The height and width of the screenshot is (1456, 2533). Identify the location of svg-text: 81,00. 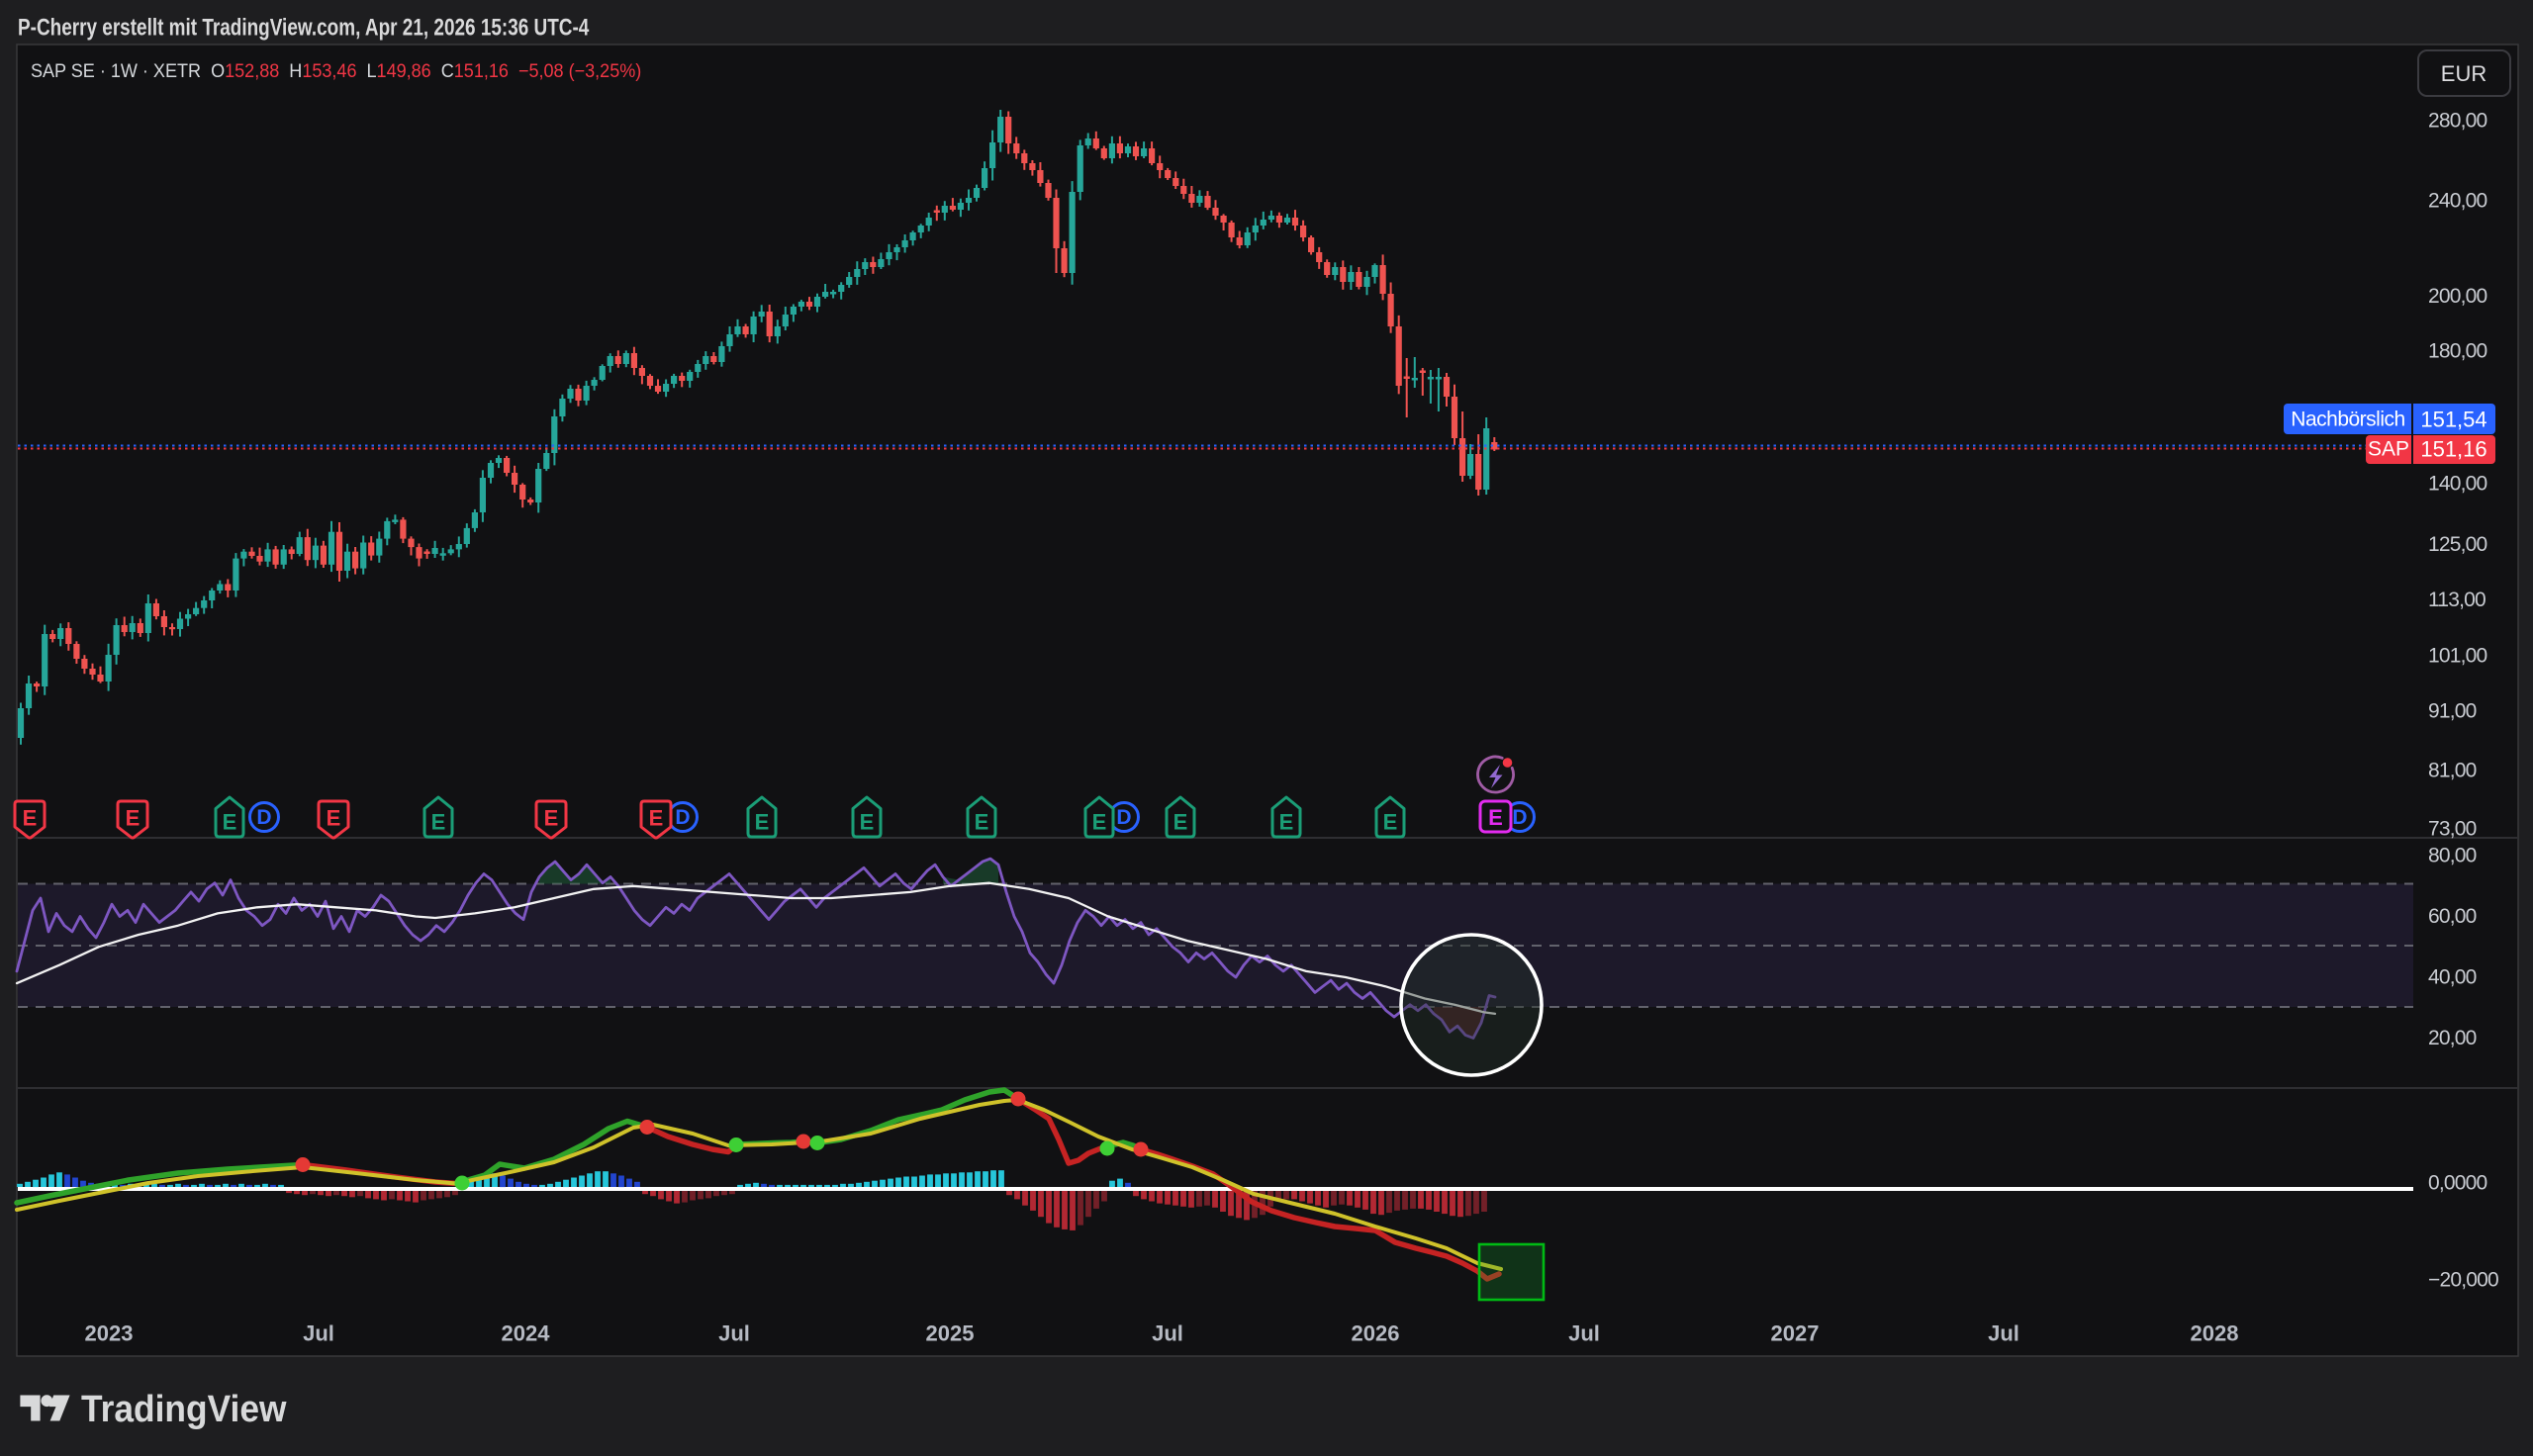
(2452, 771).